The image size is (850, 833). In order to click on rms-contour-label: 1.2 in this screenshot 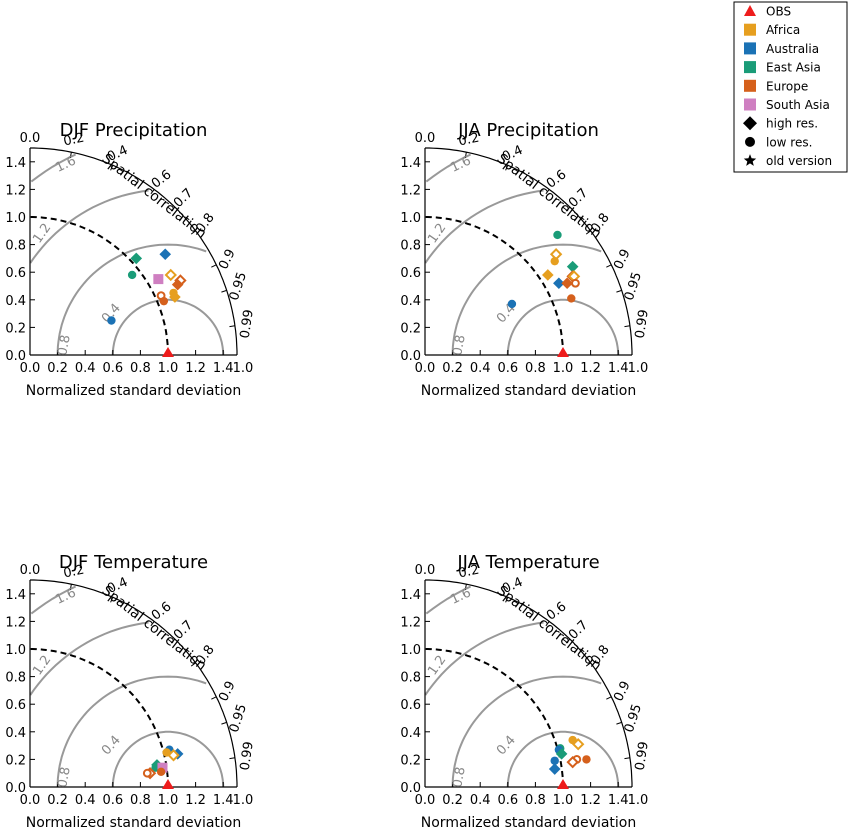, I will do `click(437, 666)`.